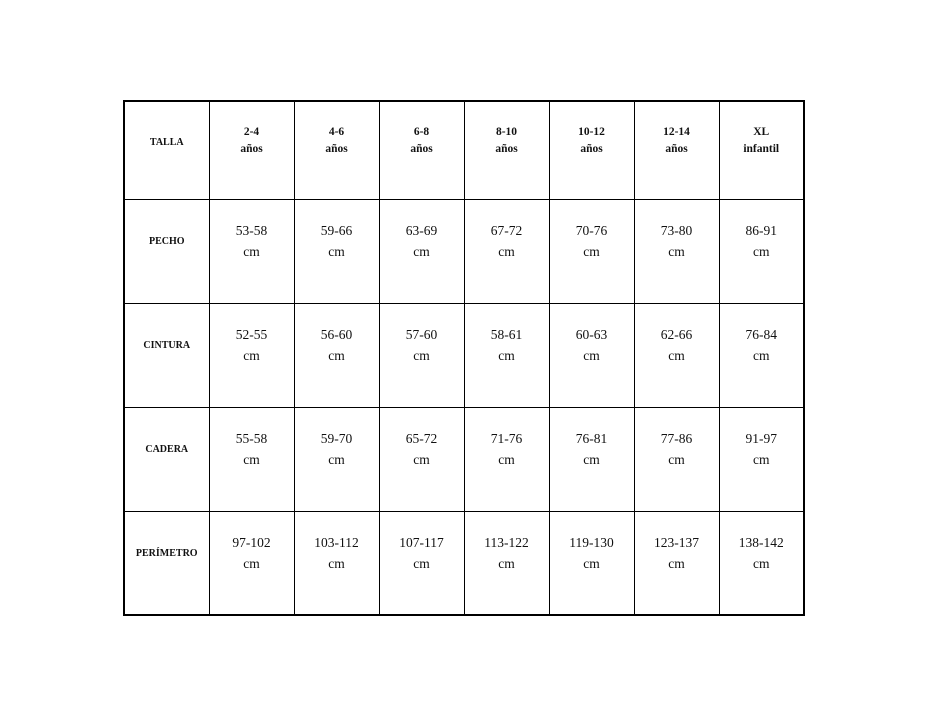 Image resolution: width=936 pixels, height=702 pixels. Describe the element at coordinates (591, 563) in the screenshot. I see `size-cell: 119-130 cm` at that location.